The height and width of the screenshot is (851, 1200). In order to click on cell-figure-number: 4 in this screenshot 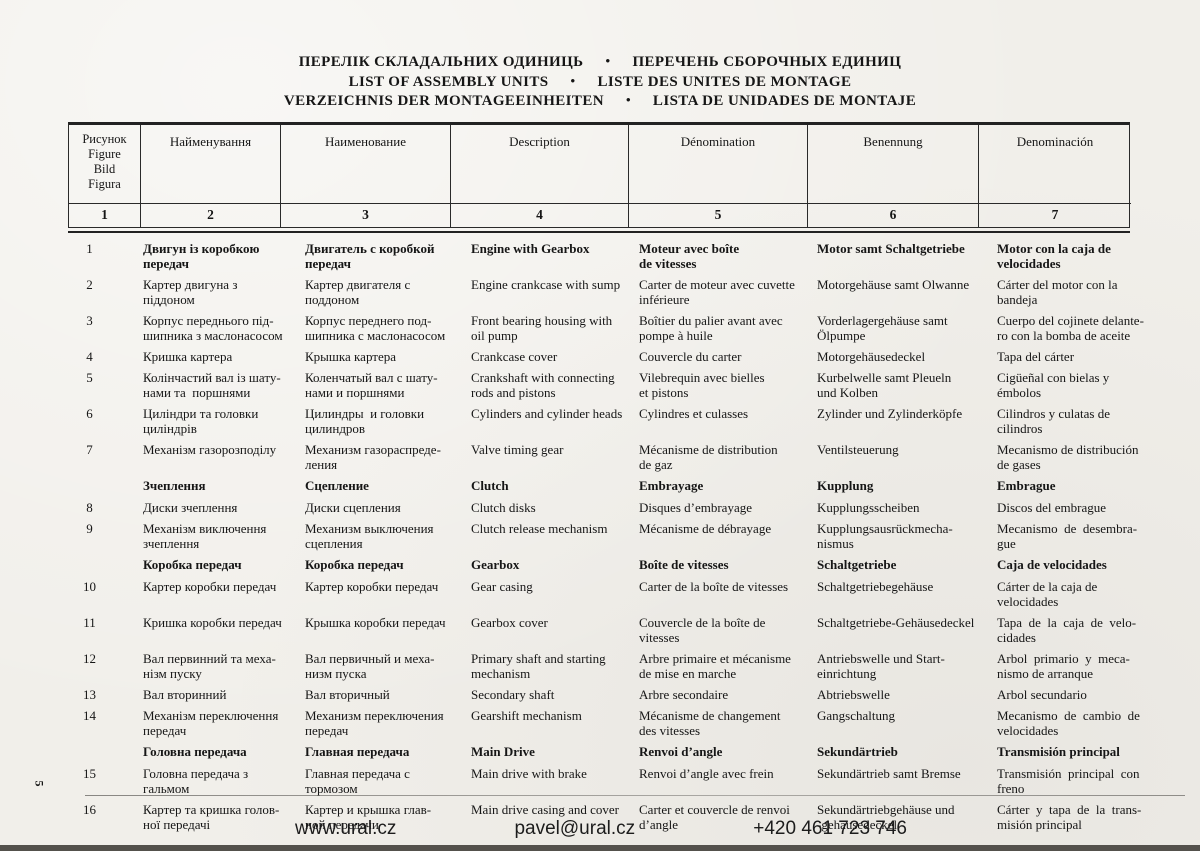, I will do `click(89, 356)`.